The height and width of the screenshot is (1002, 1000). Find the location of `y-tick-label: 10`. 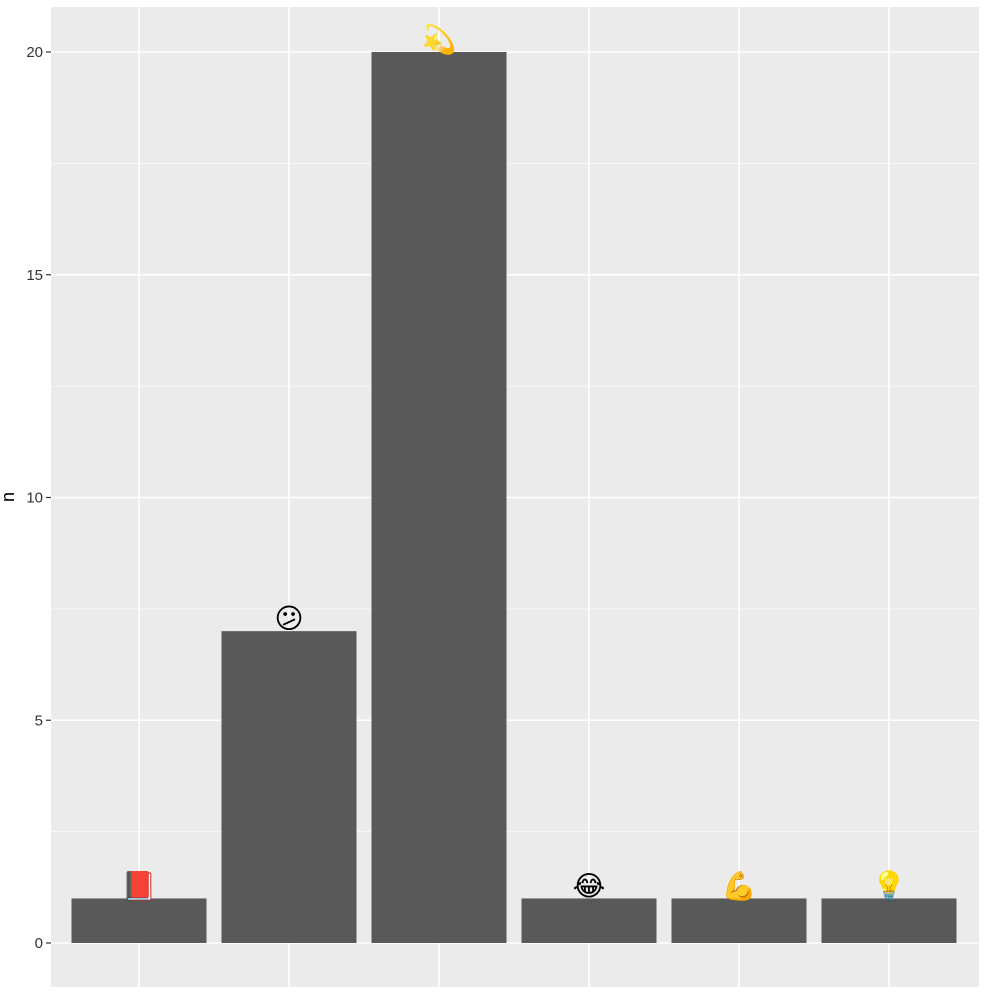

y-tick-label: 10 is located at coordinates (34, 498).